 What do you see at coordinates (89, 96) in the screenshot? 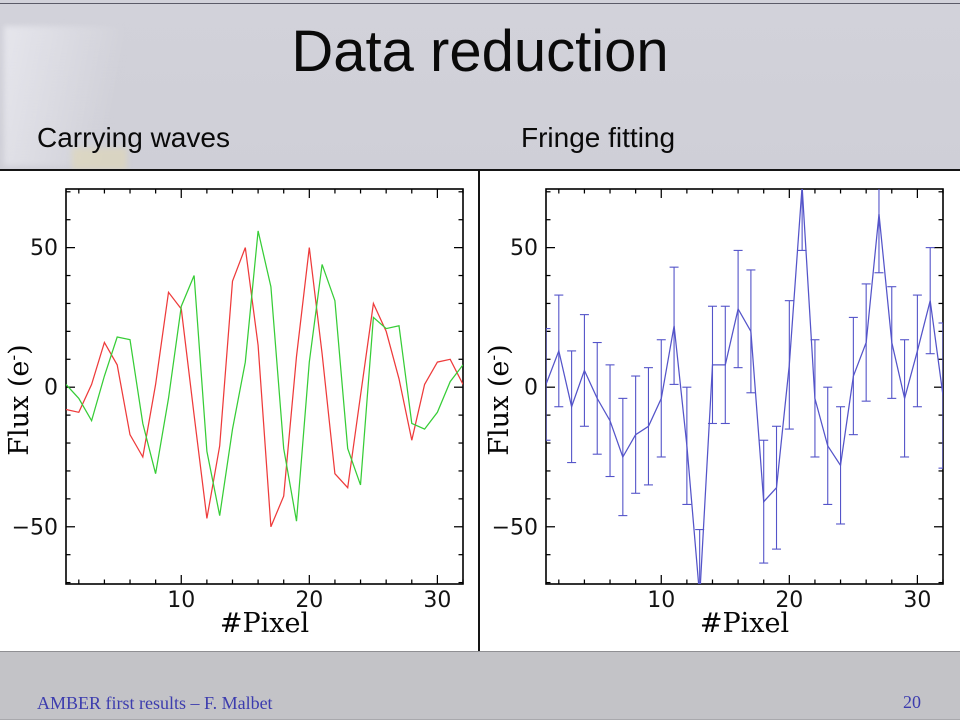
I see `background-photo-highlight` at bounding box center [89, 96].